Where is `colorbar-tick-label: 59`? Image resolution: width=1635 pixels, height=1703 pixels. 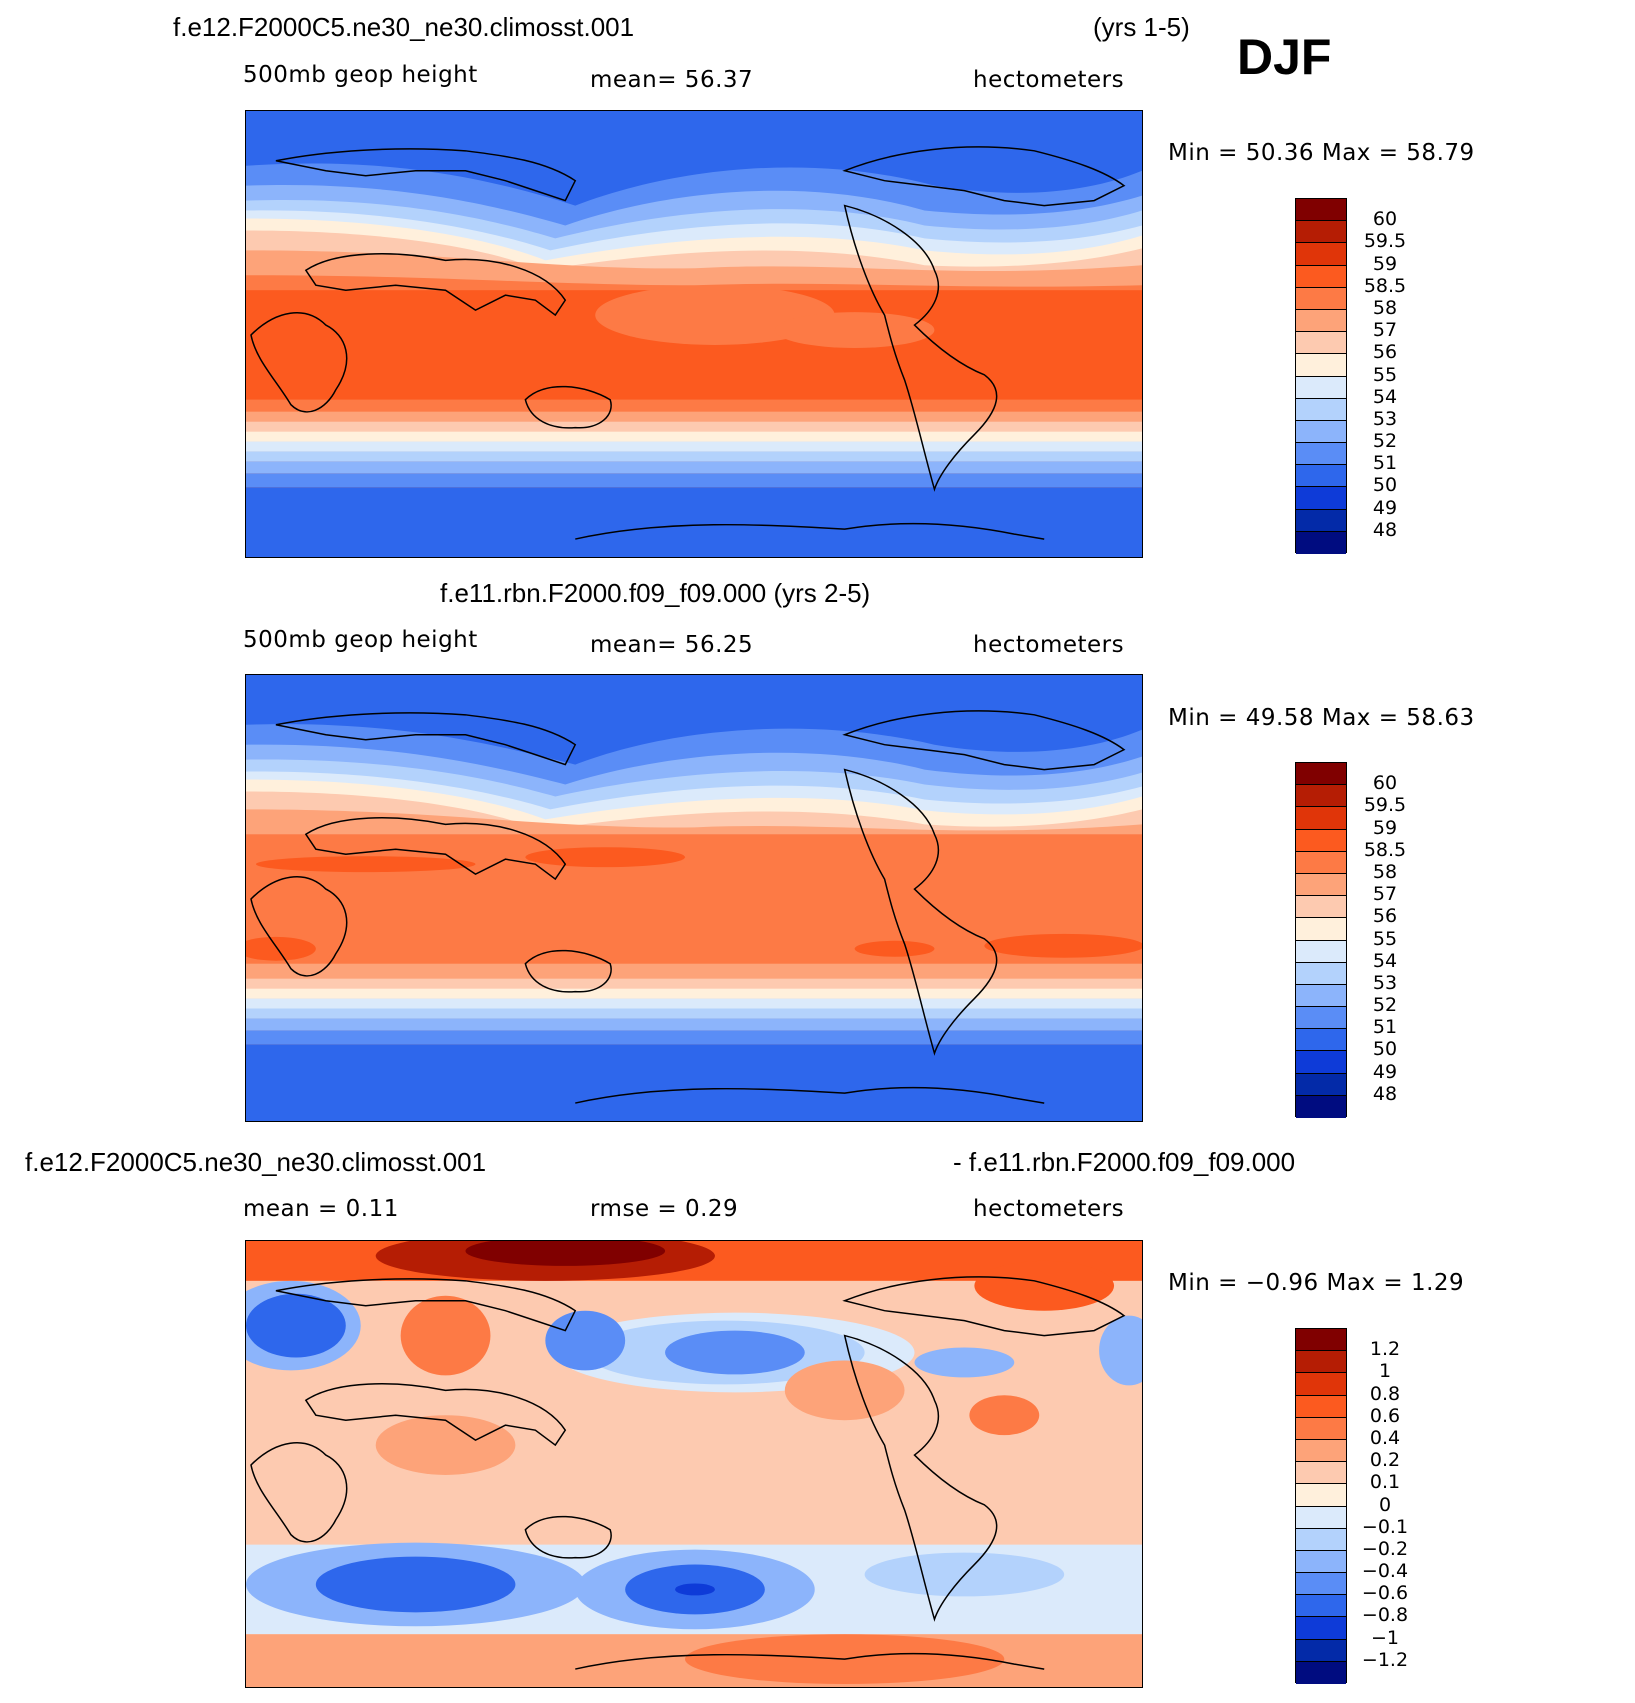
colorbar-tick-label: 59 is located at coordinates (1385, 263).